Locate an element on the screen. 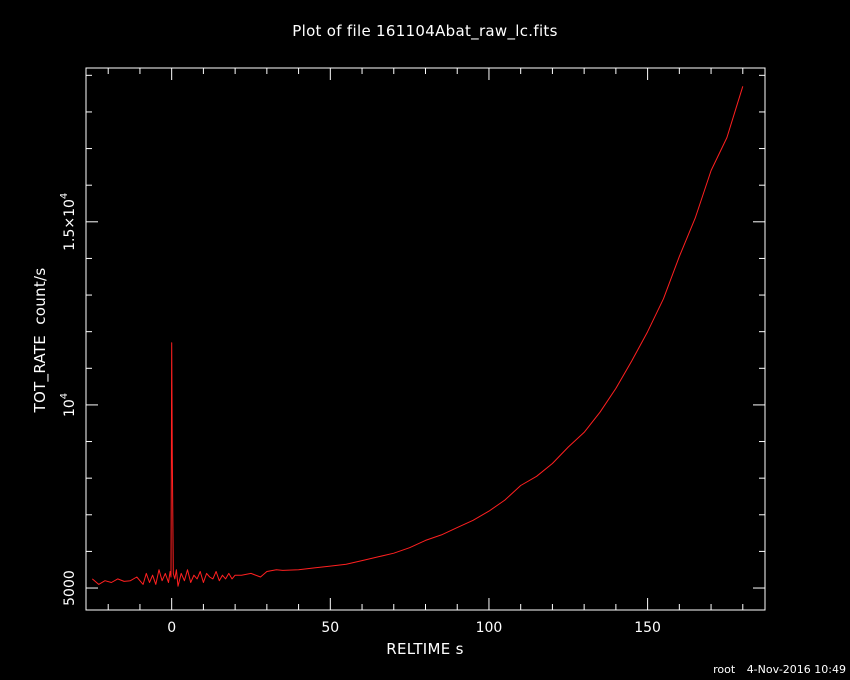 The image size is (850, 680). x-tick-label: 0 is located at coordinates (171, 628).